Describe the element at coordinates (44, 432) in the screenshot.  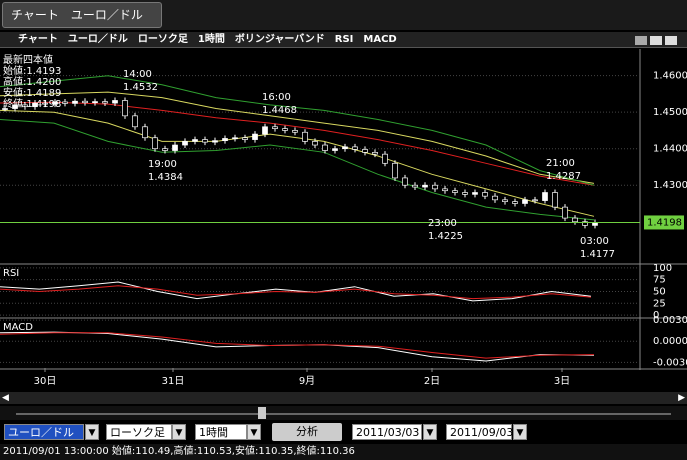
I see `pair-select: ユーロ／ドル` at that location.